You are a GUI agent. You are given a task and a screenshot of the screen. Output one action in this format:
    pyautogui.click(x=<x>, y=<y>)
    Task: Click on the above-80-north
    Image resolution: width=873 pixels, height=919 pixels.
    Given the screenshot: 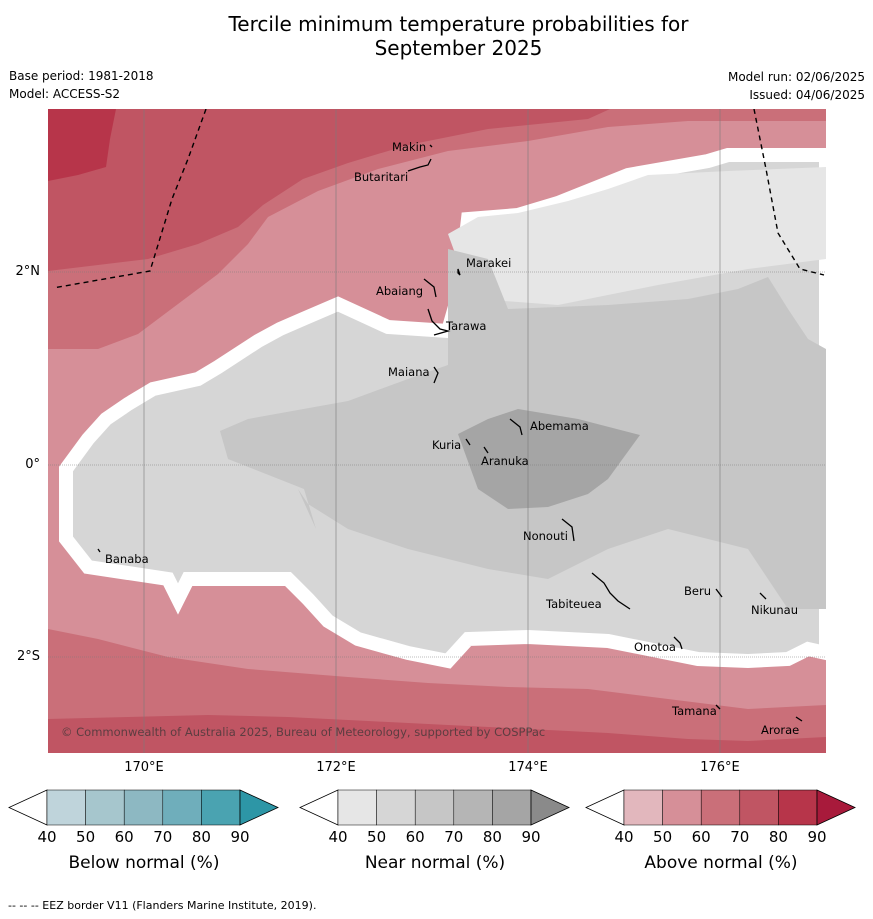 What is the action you would take?
    pyautogui.click(x=82, y=145)
    